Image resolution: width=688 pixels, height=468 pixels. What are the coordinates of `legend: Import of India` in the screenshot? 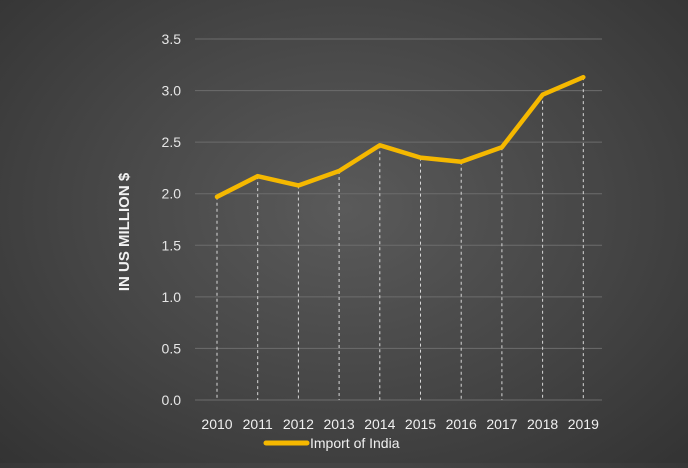 It's located at (333, 443).